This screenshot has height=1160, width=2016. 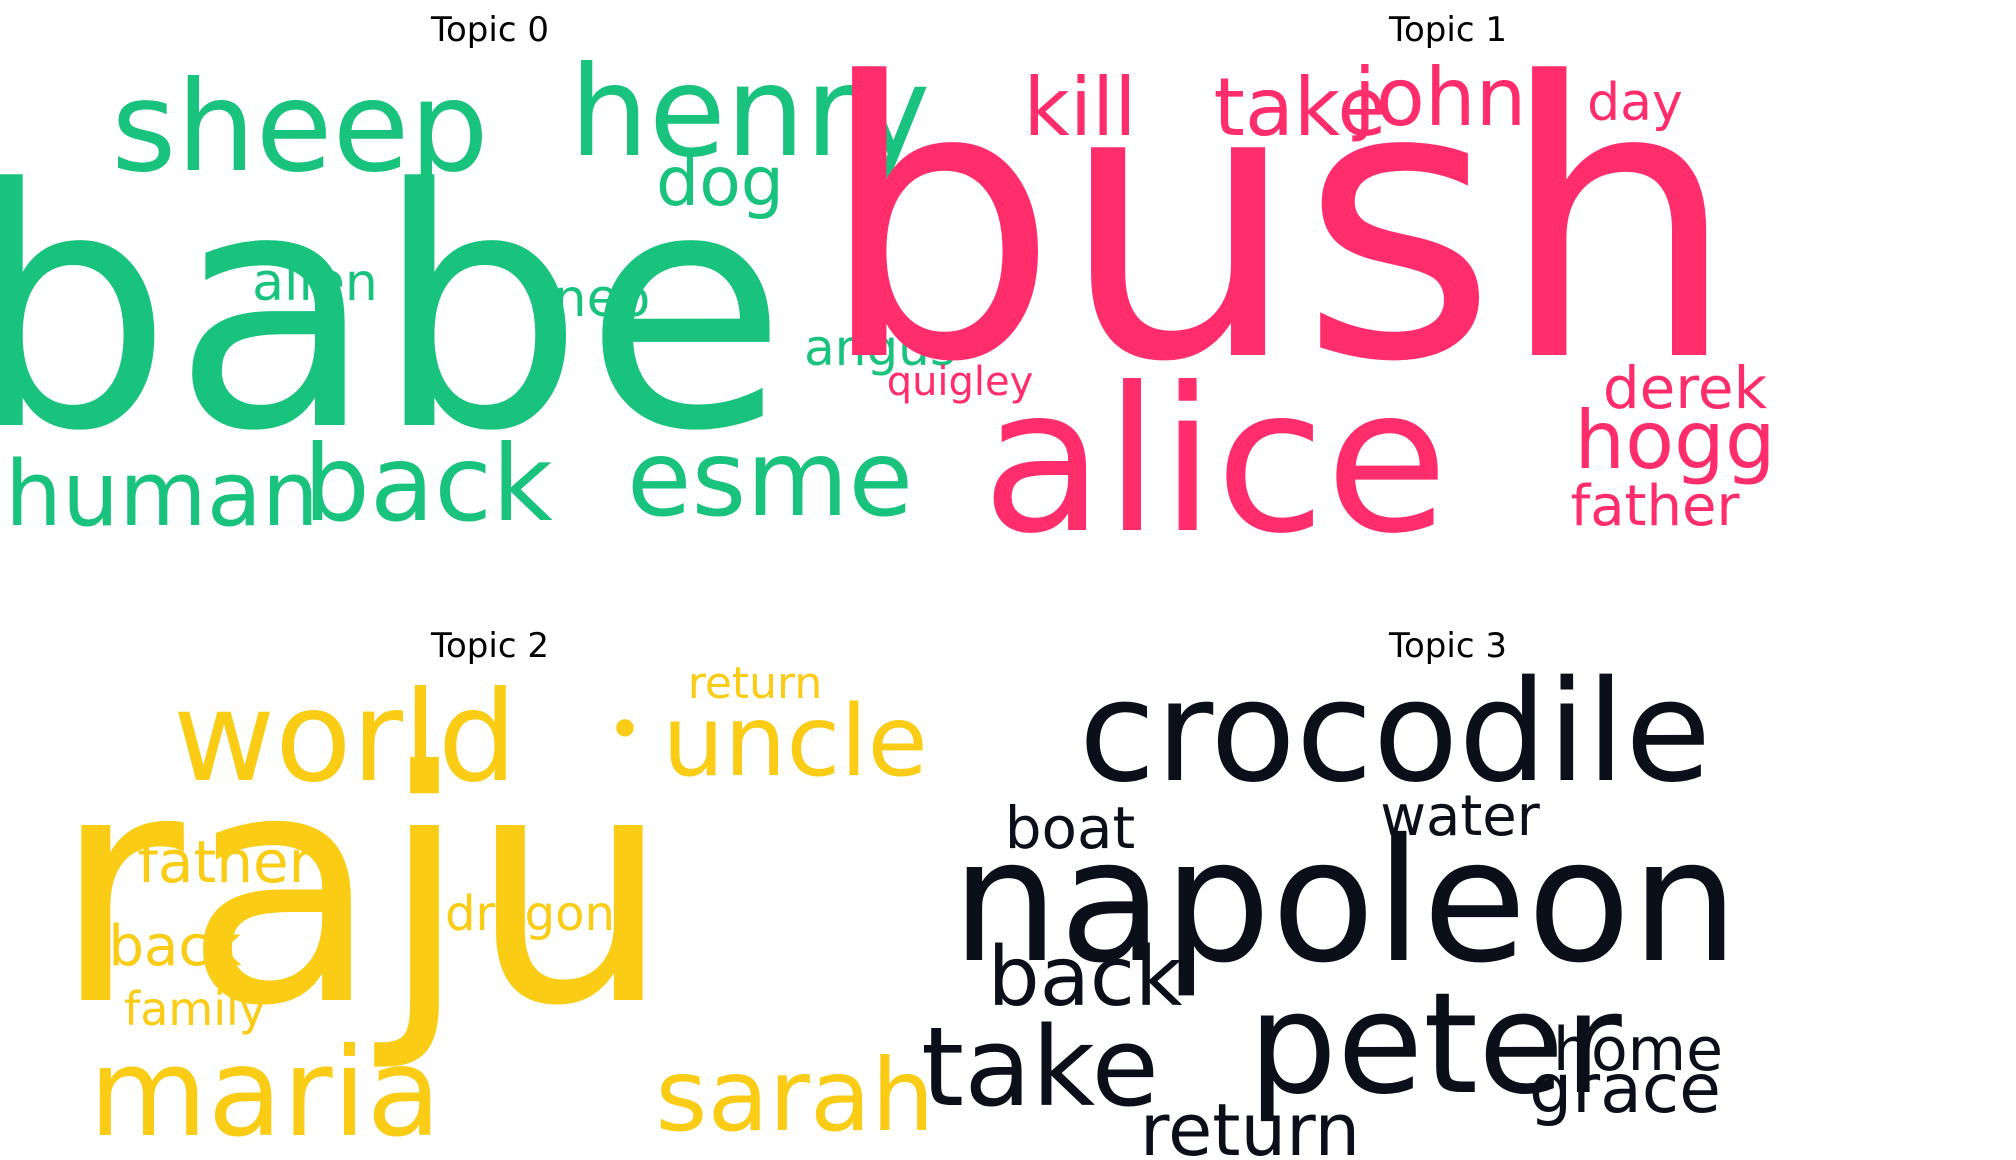 I want to click on word-neo: neo, so click(x=602, y=299).